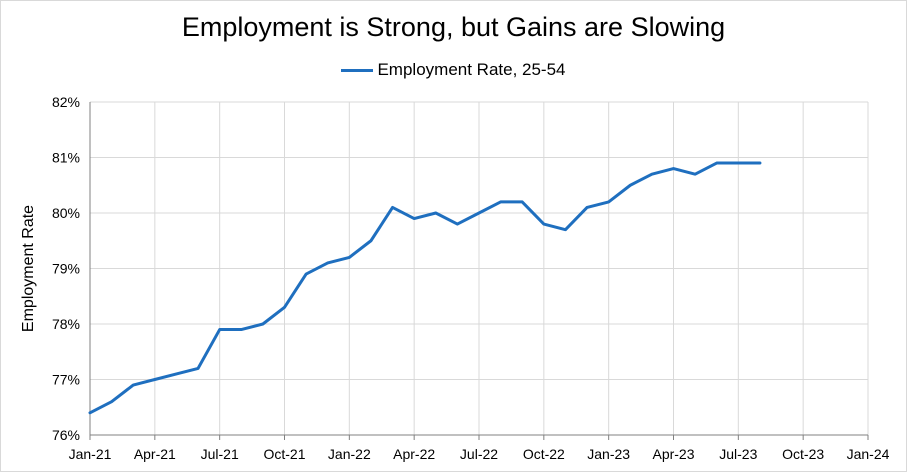 This screenshot has width=907, height=472. I want to click on x-tick-label: Apr-23, so click(673, 454).